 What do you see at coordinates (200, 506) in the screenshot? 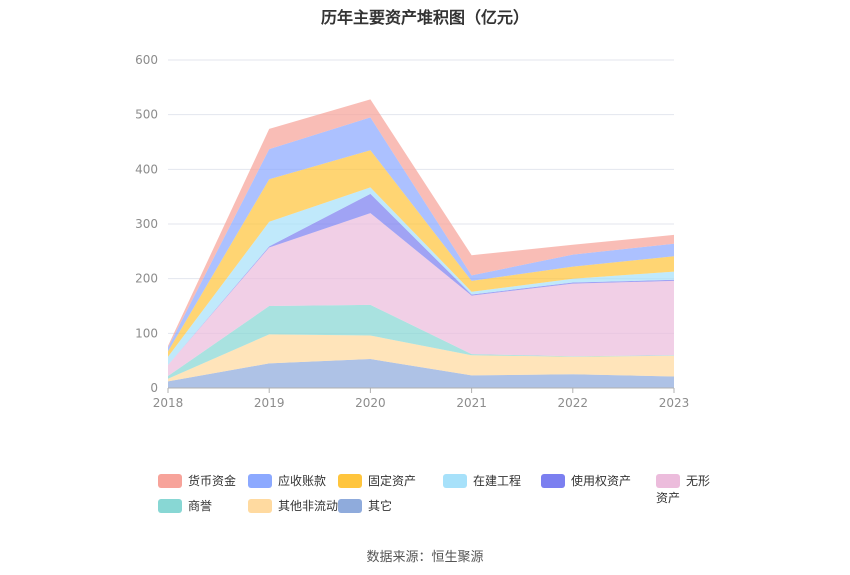
I see `legend-label: 商誉` at bounding box center [200, 506].